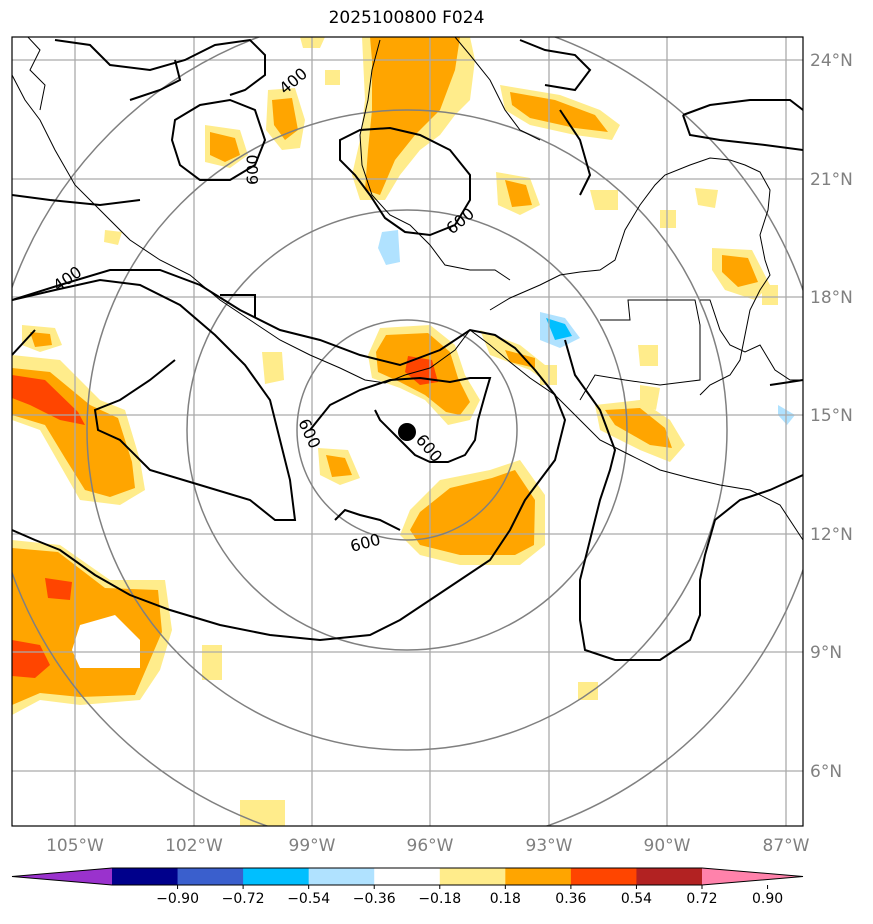 This screenshot has width=873, height=924. Describe the element at coordinates (786, 846) in the screenshot. I see `lon-label: 87°W` at that location.